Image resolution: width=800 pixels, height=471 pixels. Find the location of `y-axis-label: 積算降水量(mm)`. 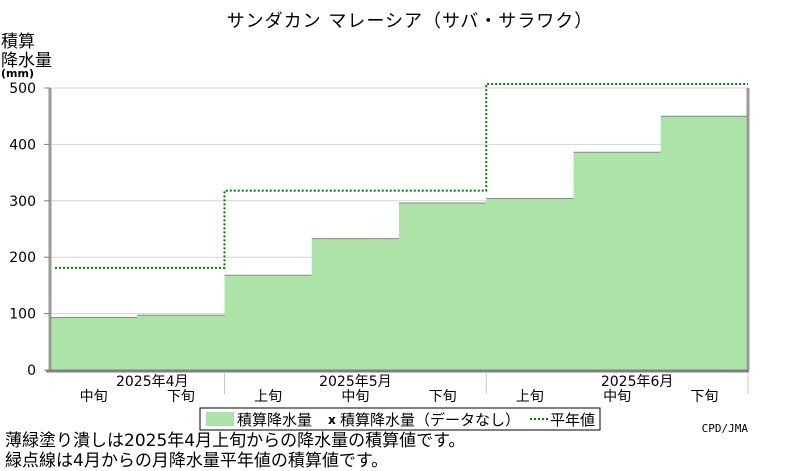

y-axis-label: 積算降水量(mm) is located at coordinates (26, 56).